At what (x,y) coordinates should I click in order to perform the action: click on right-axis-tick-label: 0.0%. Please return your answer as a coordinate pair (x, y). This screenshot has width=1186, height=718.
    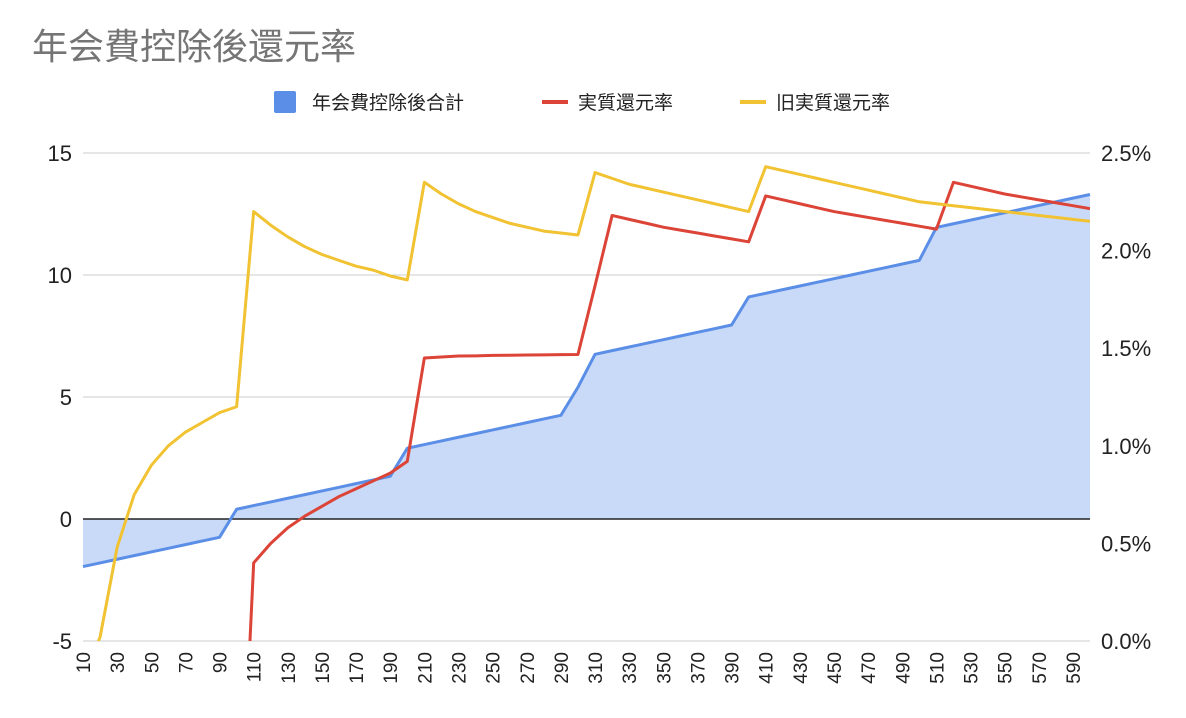
    Looking at the image, I should click on (1126, 641).